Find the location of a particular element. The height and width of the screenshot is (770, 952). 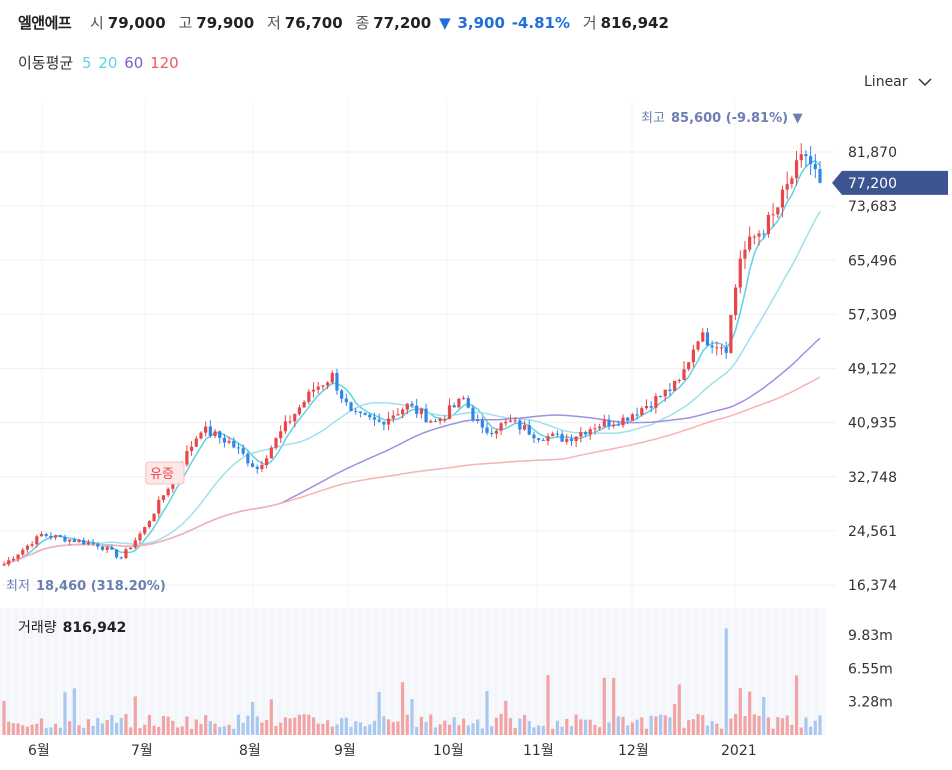

high-label: 고 is located at coordinates (185, 23).